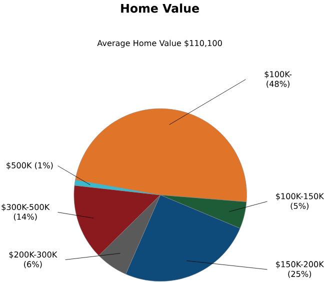 The height and width of the screenshot is (282, 325). I want to click on chart-title: Home Value, so click(160, 8).